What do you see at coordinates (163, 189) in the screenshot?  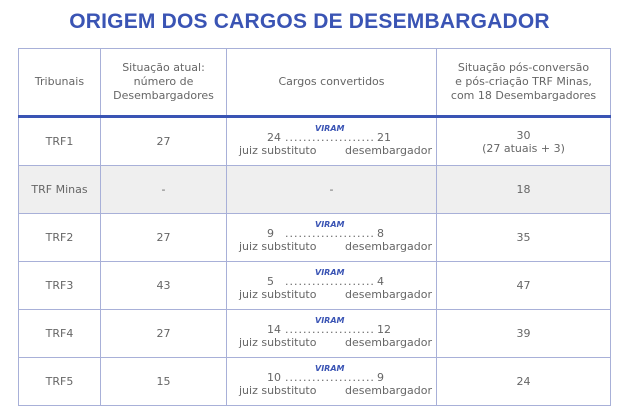 I see `atual-cell: -` at bounding box center [163, 189].